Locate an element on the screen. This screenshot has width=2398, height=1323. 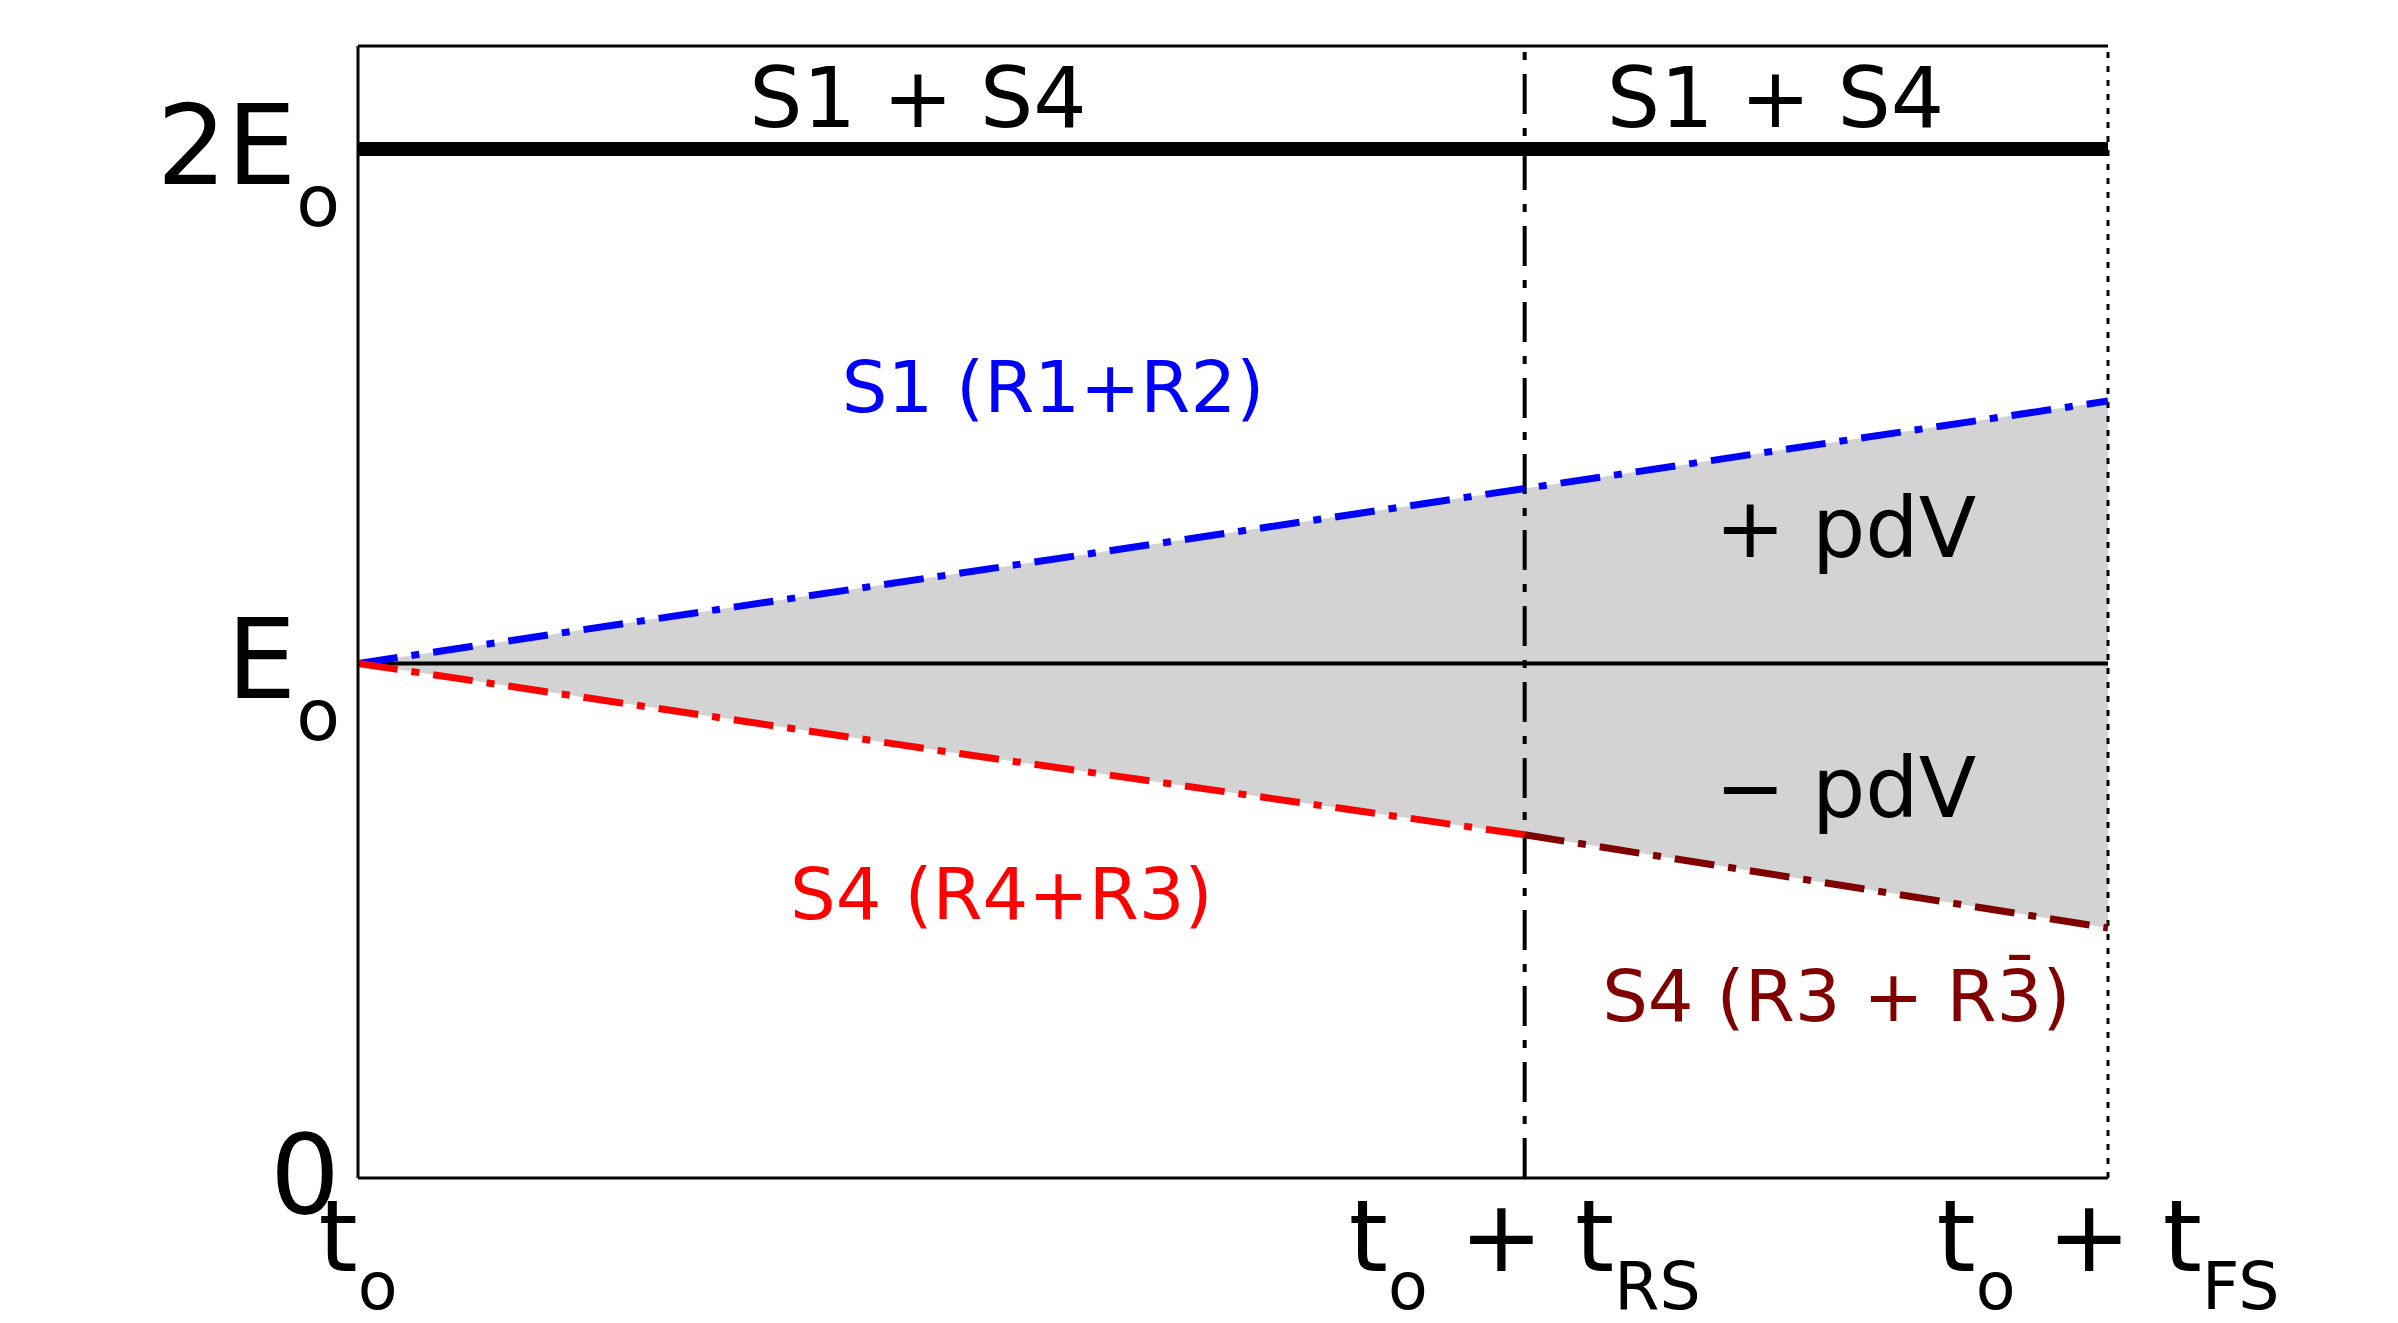
y-tick-label: 2E$_{o}$ is located at coordinates (248, 162).